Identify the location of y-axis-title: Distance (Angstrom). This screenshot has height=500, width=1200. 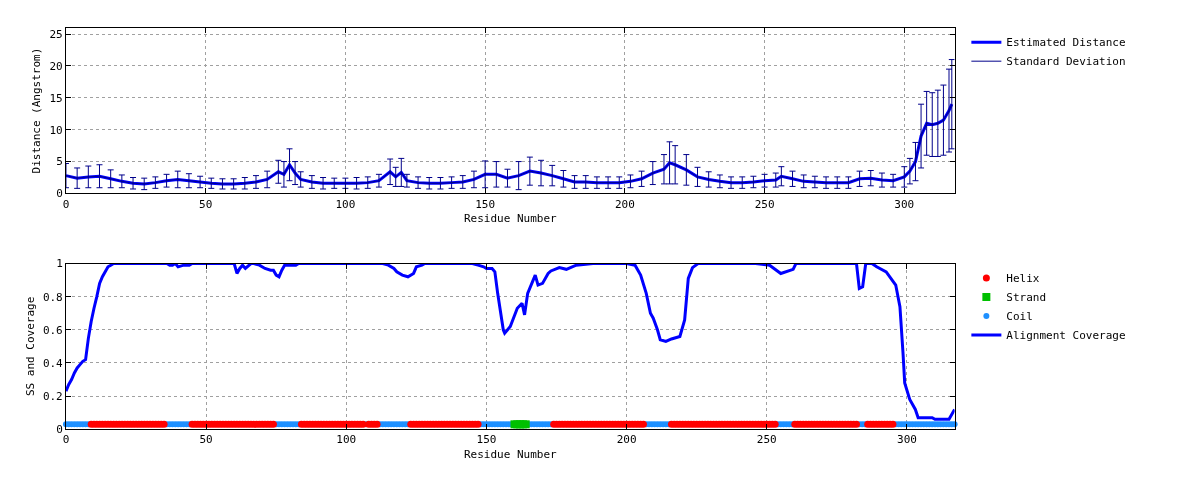
(37, 110).